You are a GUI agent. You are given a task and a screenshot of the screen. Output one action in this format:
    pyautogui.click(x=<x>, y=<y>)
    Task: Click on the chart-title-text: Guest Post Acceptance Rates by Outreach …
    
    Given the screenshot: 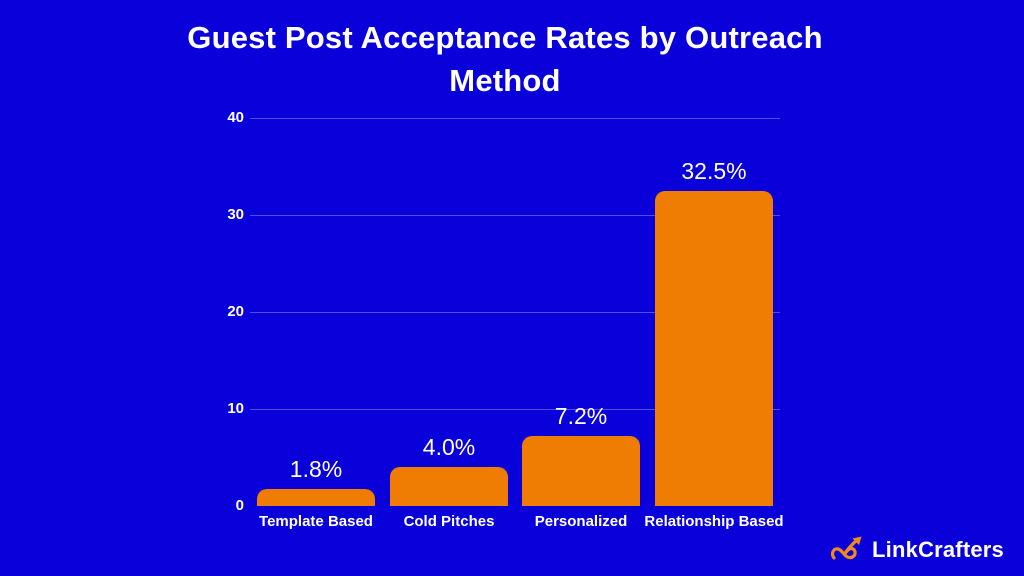 What is the action you would take?
    pyautogui.click(x=505, y=59)
    